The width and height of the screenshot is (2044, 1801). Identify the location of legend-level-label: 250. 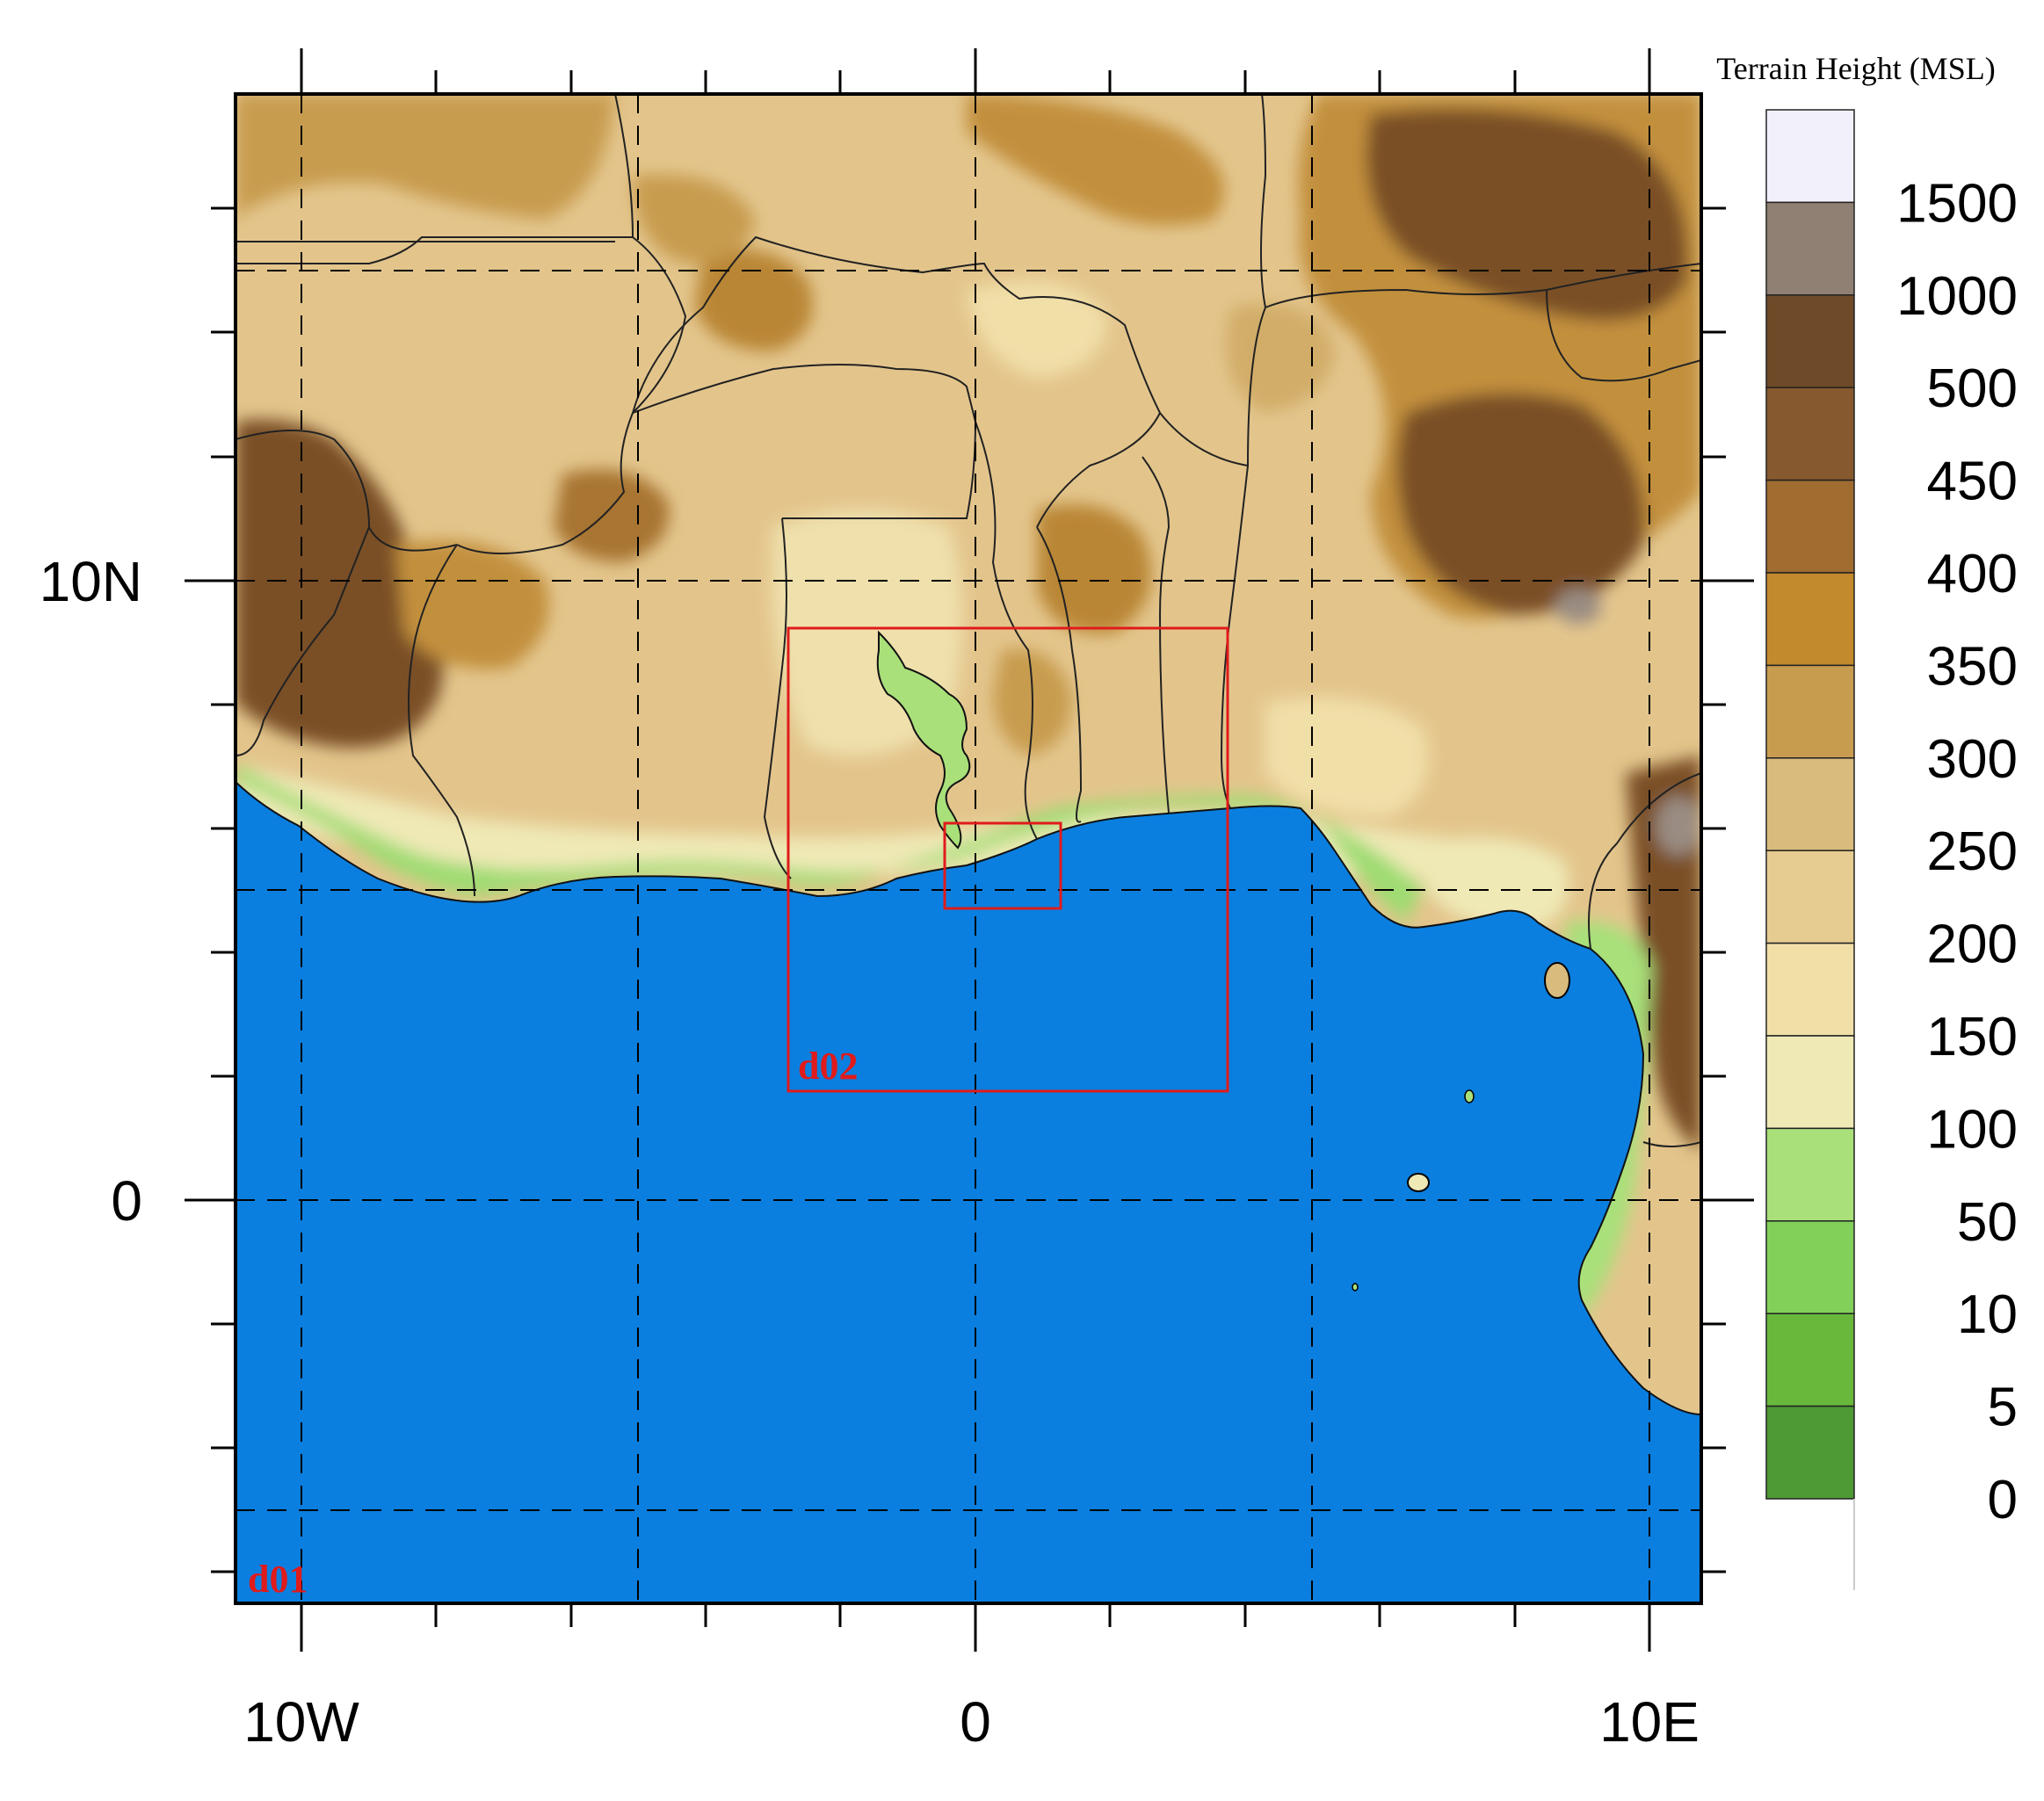
(1973, 852).